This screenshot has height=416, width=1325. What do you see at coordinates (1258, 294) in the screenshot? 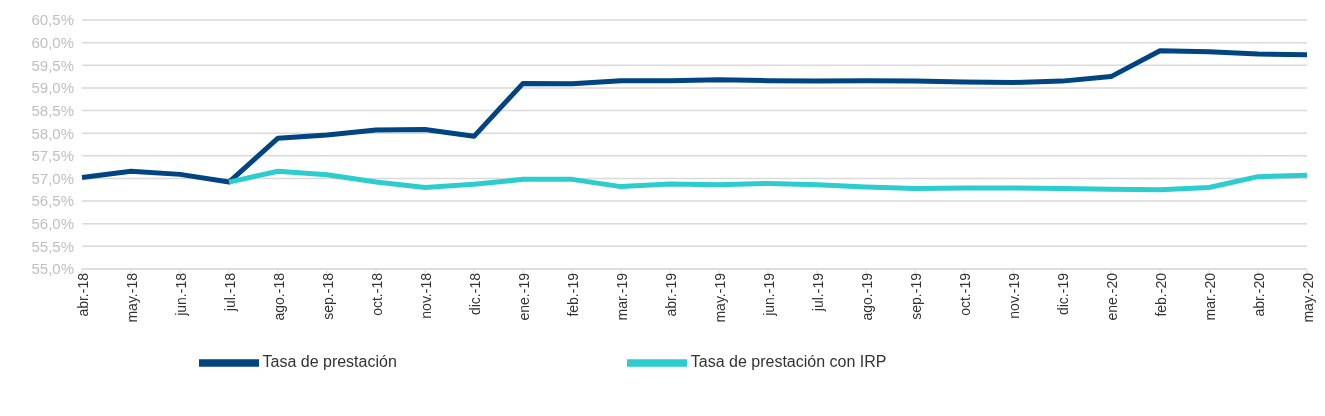
I see `x-tick-label: abr.-20` at bounding box center [1258, 294].